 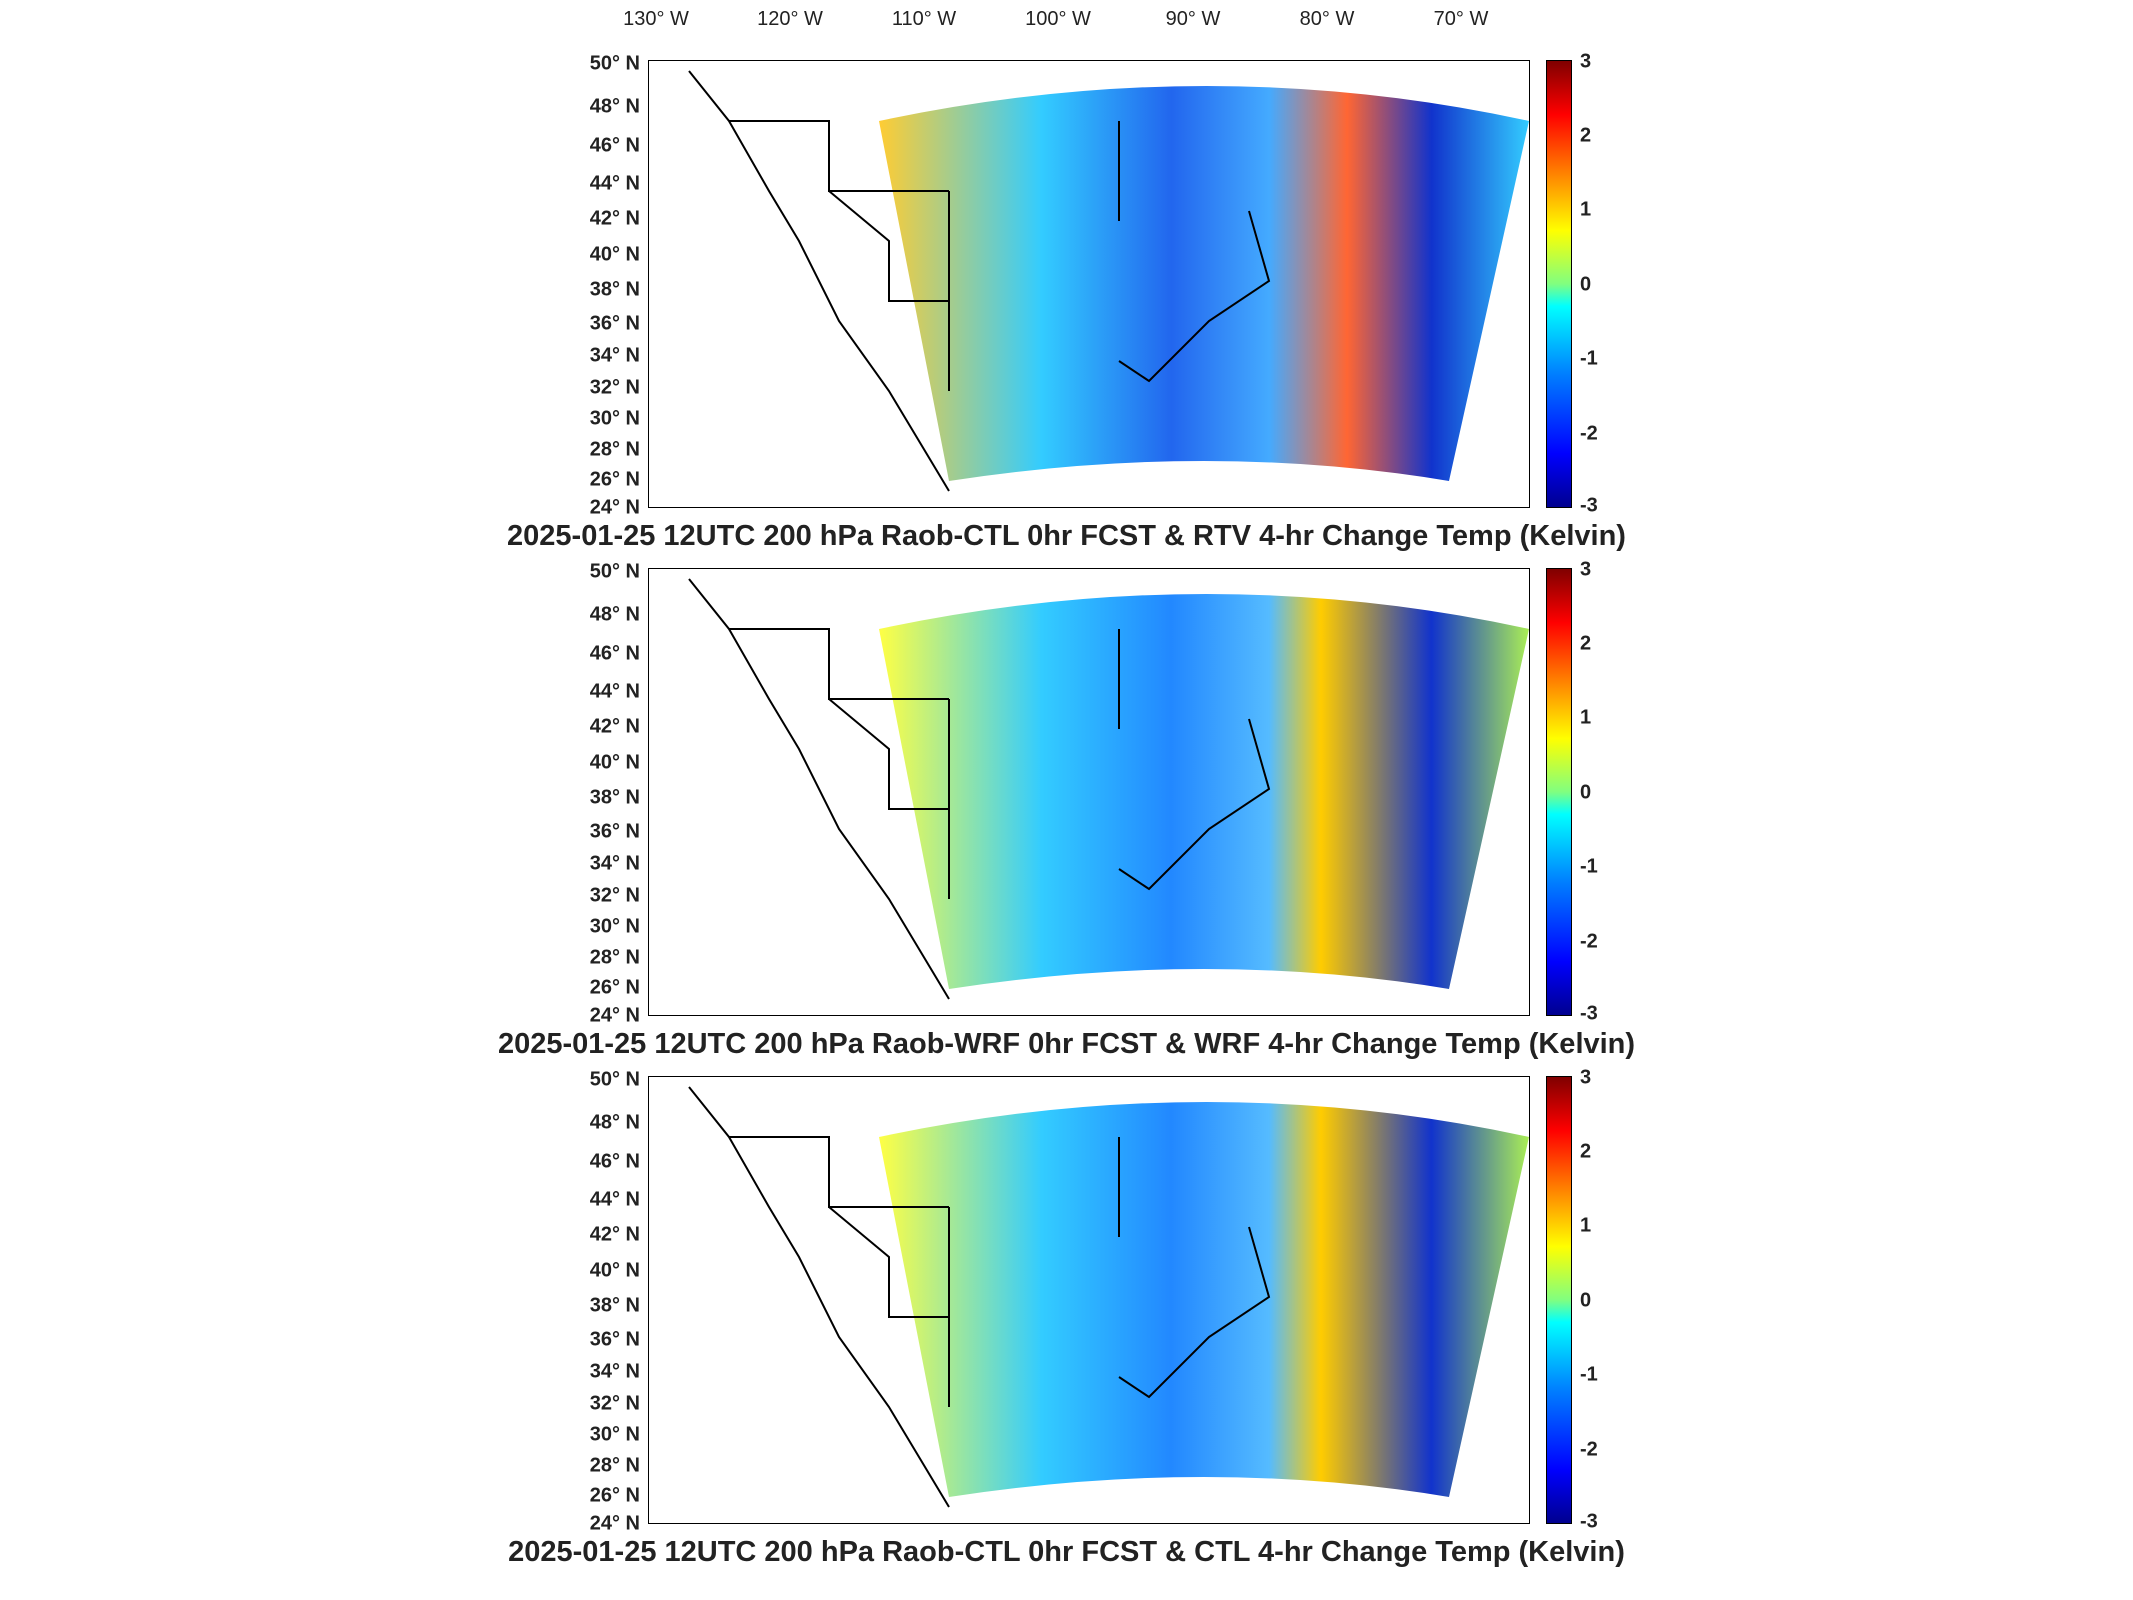 I want to click on lon-label: 120° W, so click(x=790, y=19).